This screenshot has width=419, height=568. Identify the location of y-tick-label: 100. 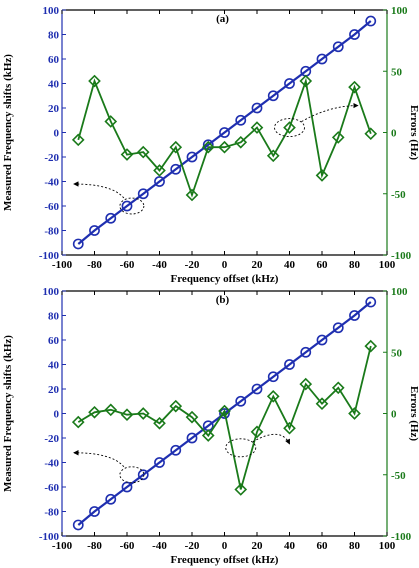
(51, 292).